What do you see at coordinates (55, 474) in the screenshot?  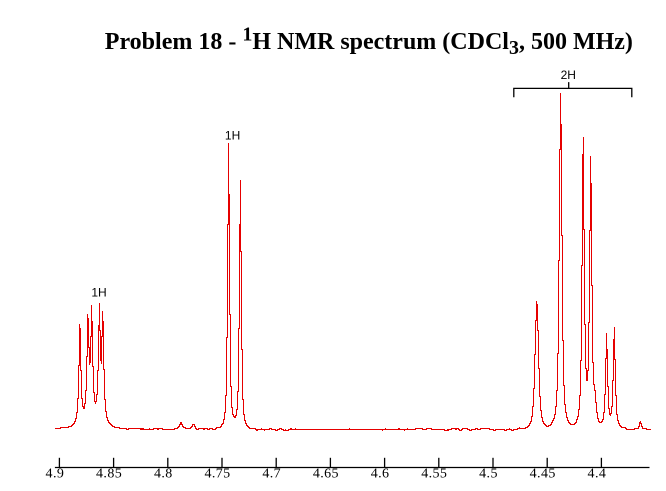 I see `svg-text: 4.9` at bounding box center [55, 474].